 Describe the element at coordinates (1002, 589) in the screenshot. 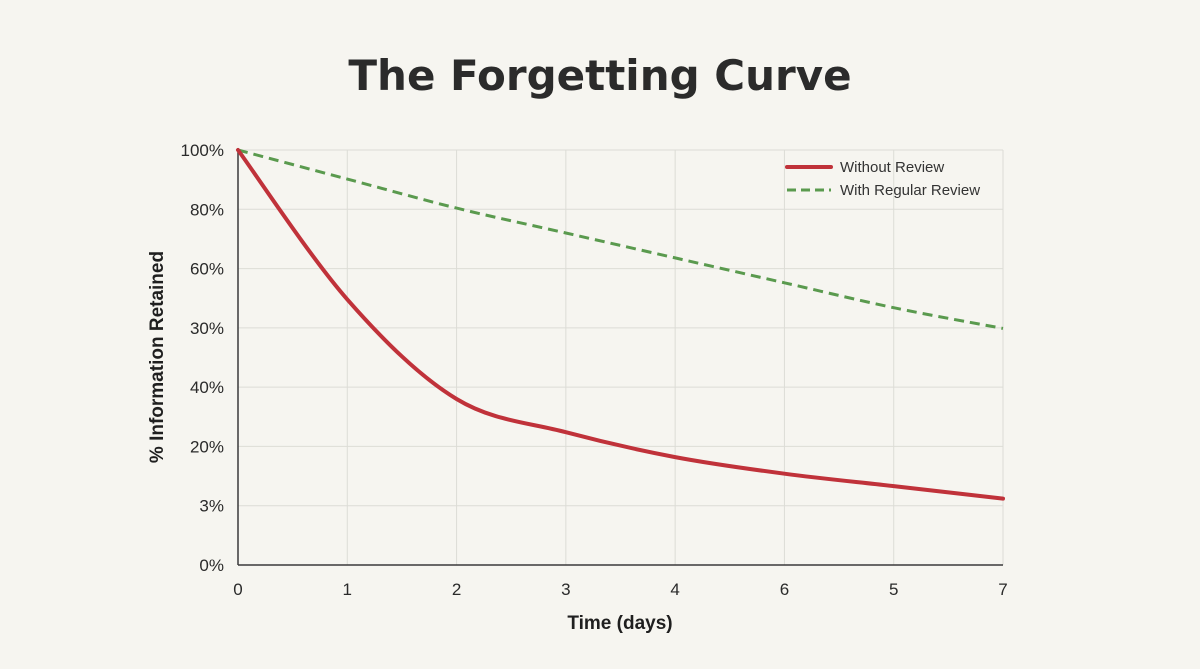

I see `x-tick-label: 7` at that location.